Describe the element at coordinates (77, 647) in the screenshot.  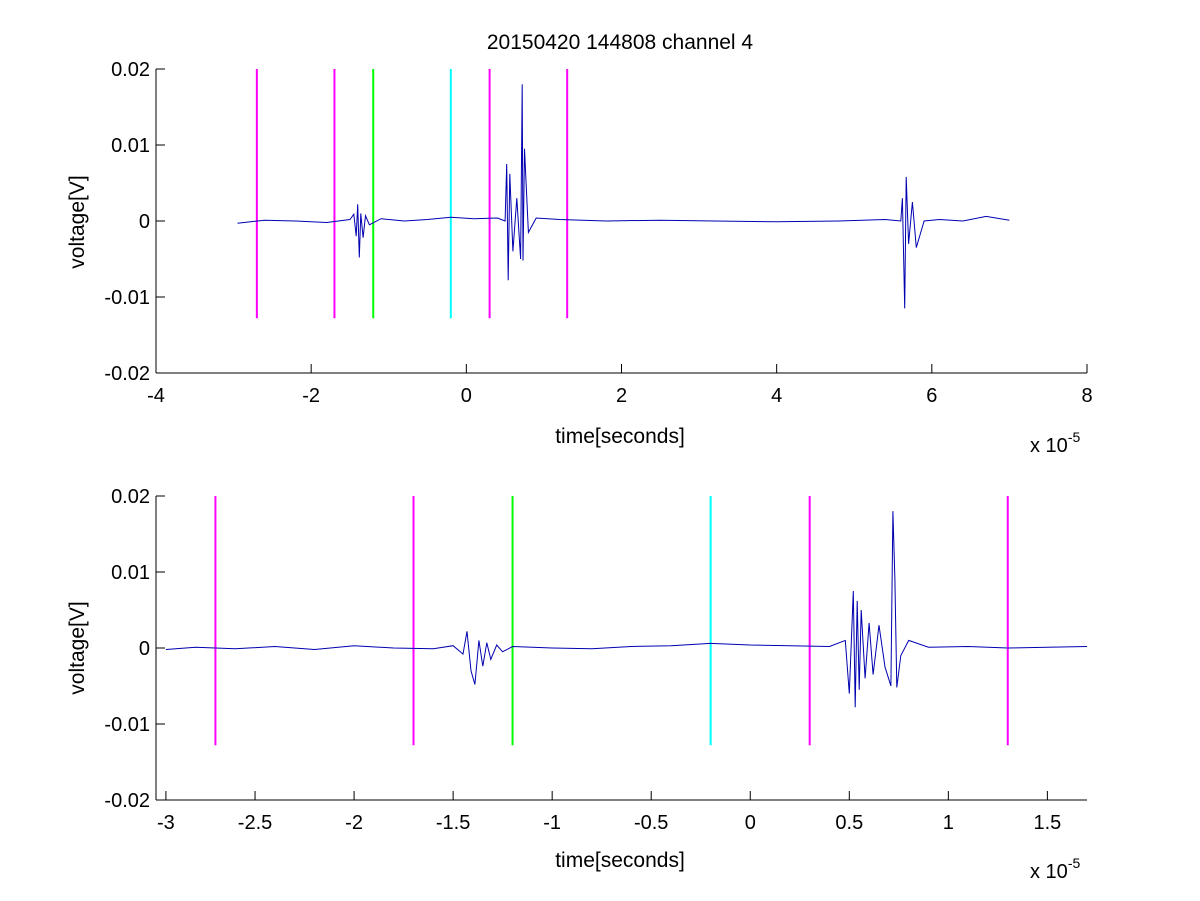
I see `bottom-y-axis-label: voltage[V]` at that location.